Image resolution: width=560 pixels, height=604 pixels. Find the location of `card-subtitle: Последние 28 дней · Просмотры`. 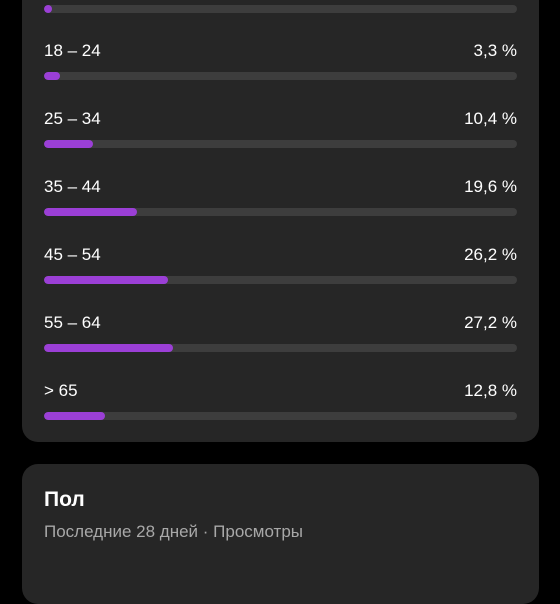

card-subtitle: Последние 28 дней · Просмотры is located at coordinates (174, 531).